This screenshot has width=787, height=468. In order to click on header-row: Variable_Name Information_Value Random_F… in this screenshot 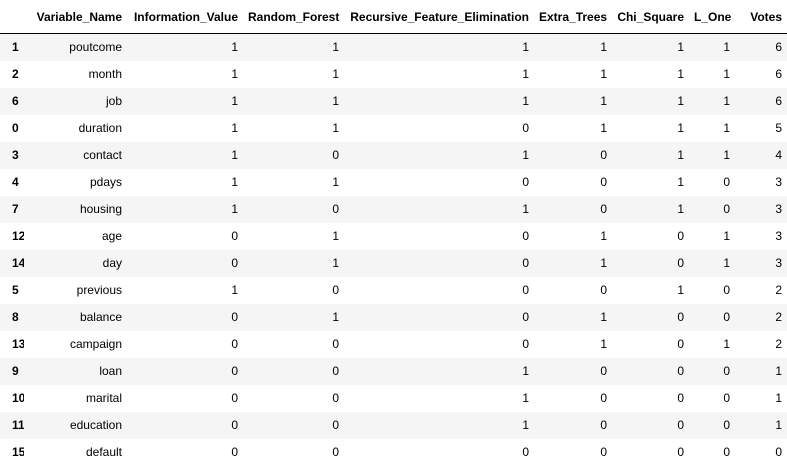, I will do `click(393, 17)`.